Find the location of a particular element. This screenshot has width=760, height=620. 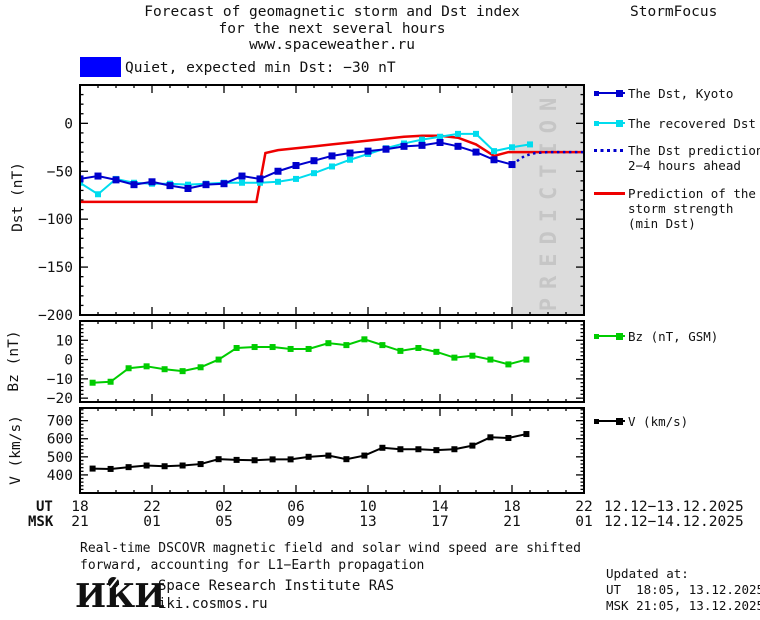

v-y-tick-label: 700 is located at coordinates (60, 422).